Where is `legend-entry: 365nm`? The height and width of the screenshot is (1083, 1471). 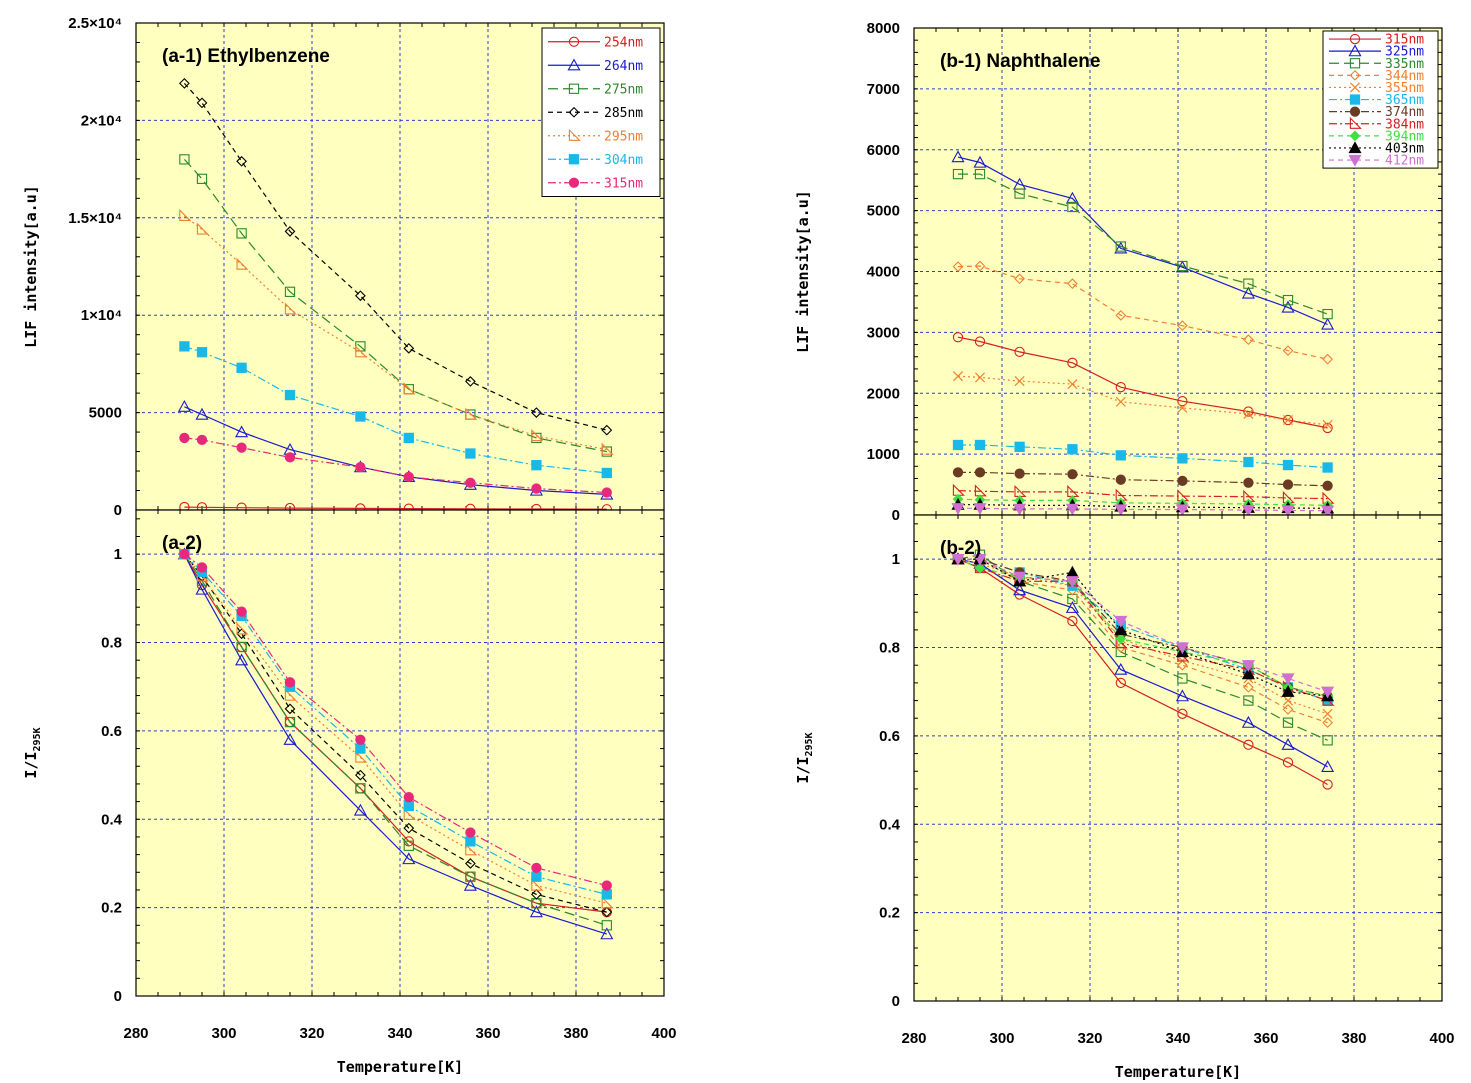
legend-entry: 365nm is located at coordinates (1404, 100).